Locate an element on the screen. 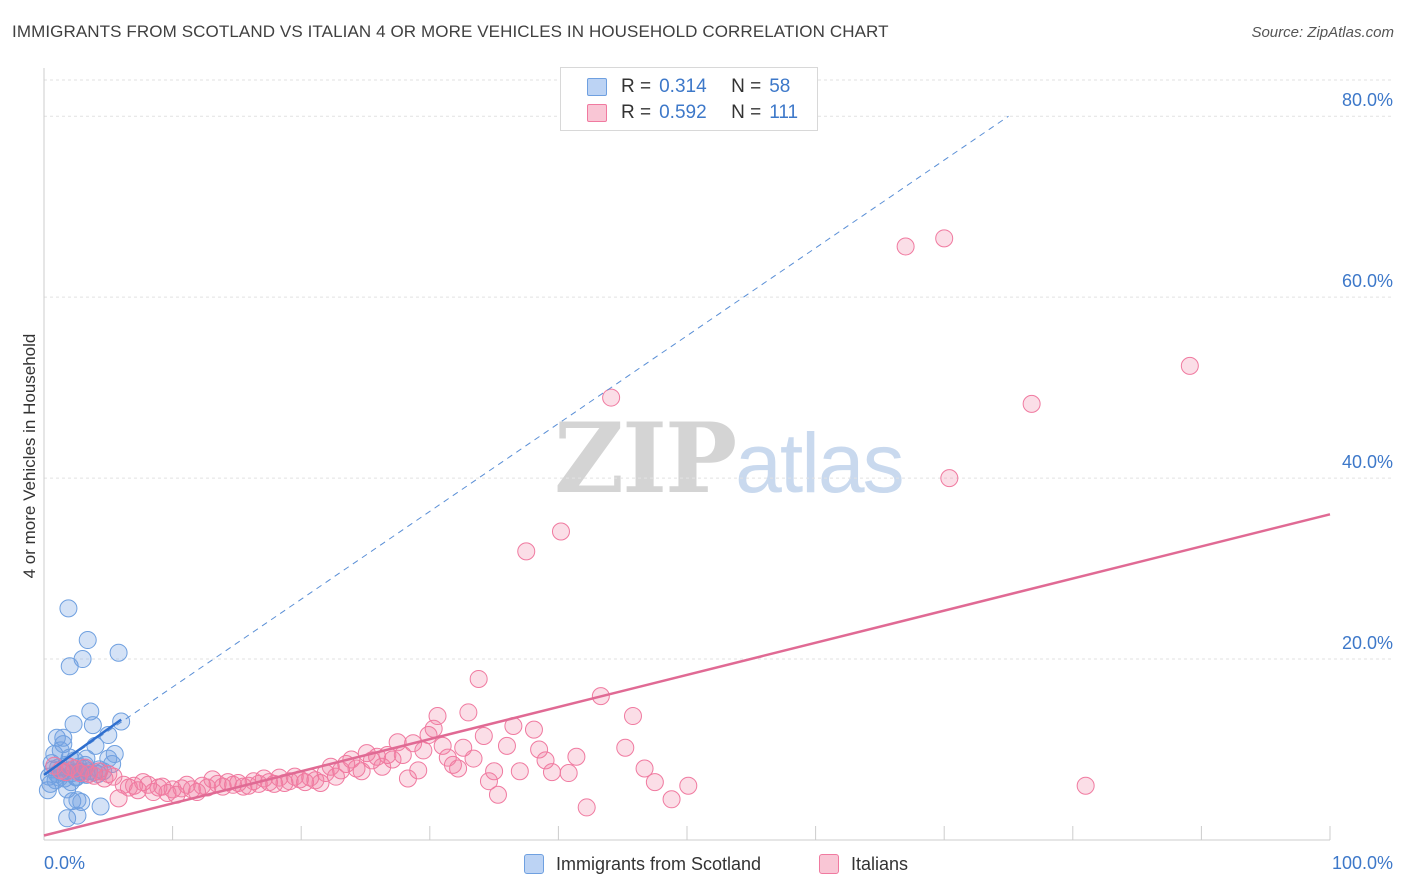 This screenshot has height=892, width=1406. legend-swatch-italians is located at coordinates (597, 113).